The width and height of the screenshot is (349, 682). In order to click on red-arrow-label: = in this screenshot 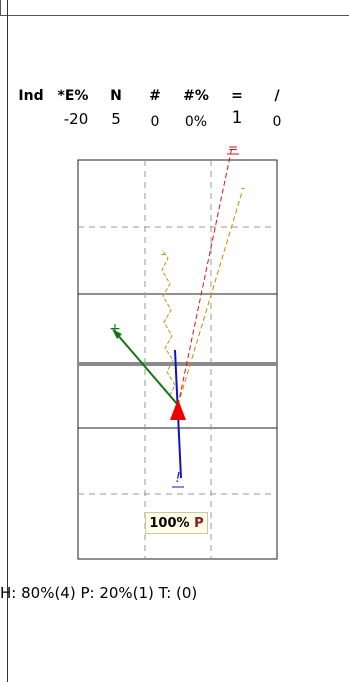, I will do `click(233, 148)`.